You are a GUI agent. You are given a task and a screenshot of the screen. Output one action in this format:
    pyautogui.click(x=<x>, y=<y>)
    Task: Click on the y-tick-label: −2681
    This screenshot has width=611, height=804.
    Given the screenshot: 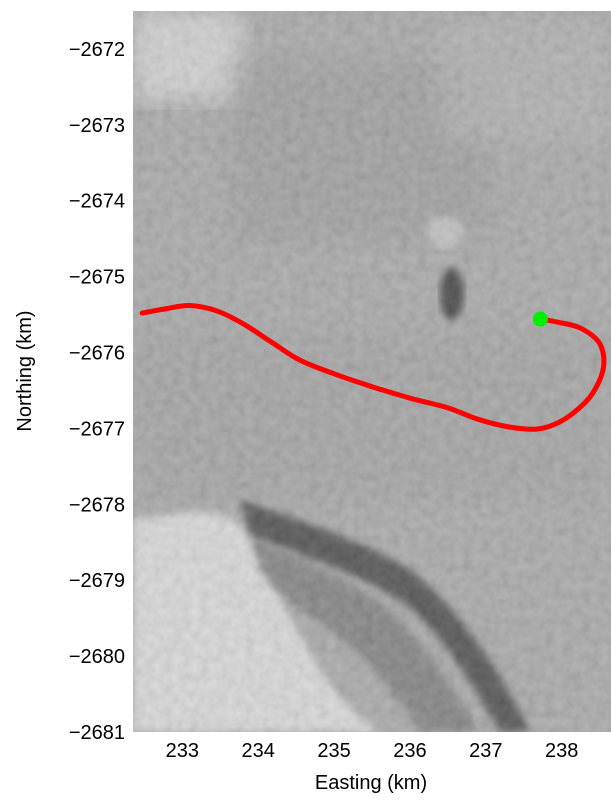 What is the action you would take?
    pyautogui.click(x=97, y=733)
    